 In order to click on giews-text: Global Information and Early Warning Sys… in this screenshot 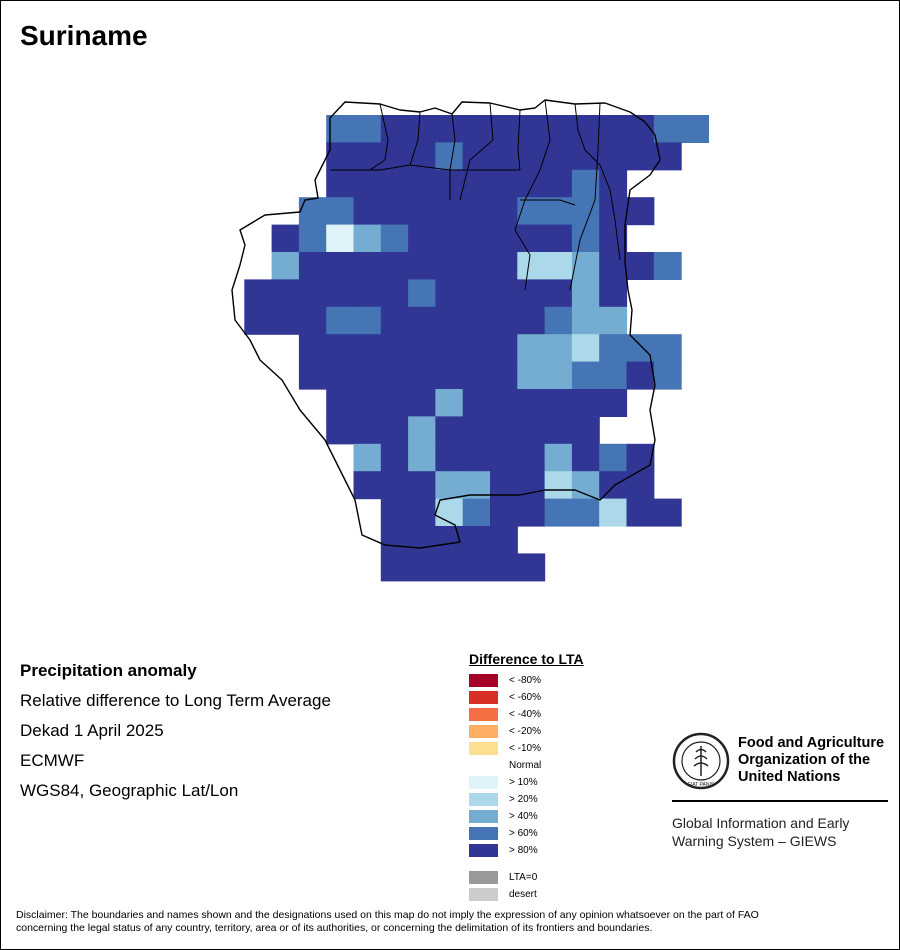, I will do `click(761, 832)`.